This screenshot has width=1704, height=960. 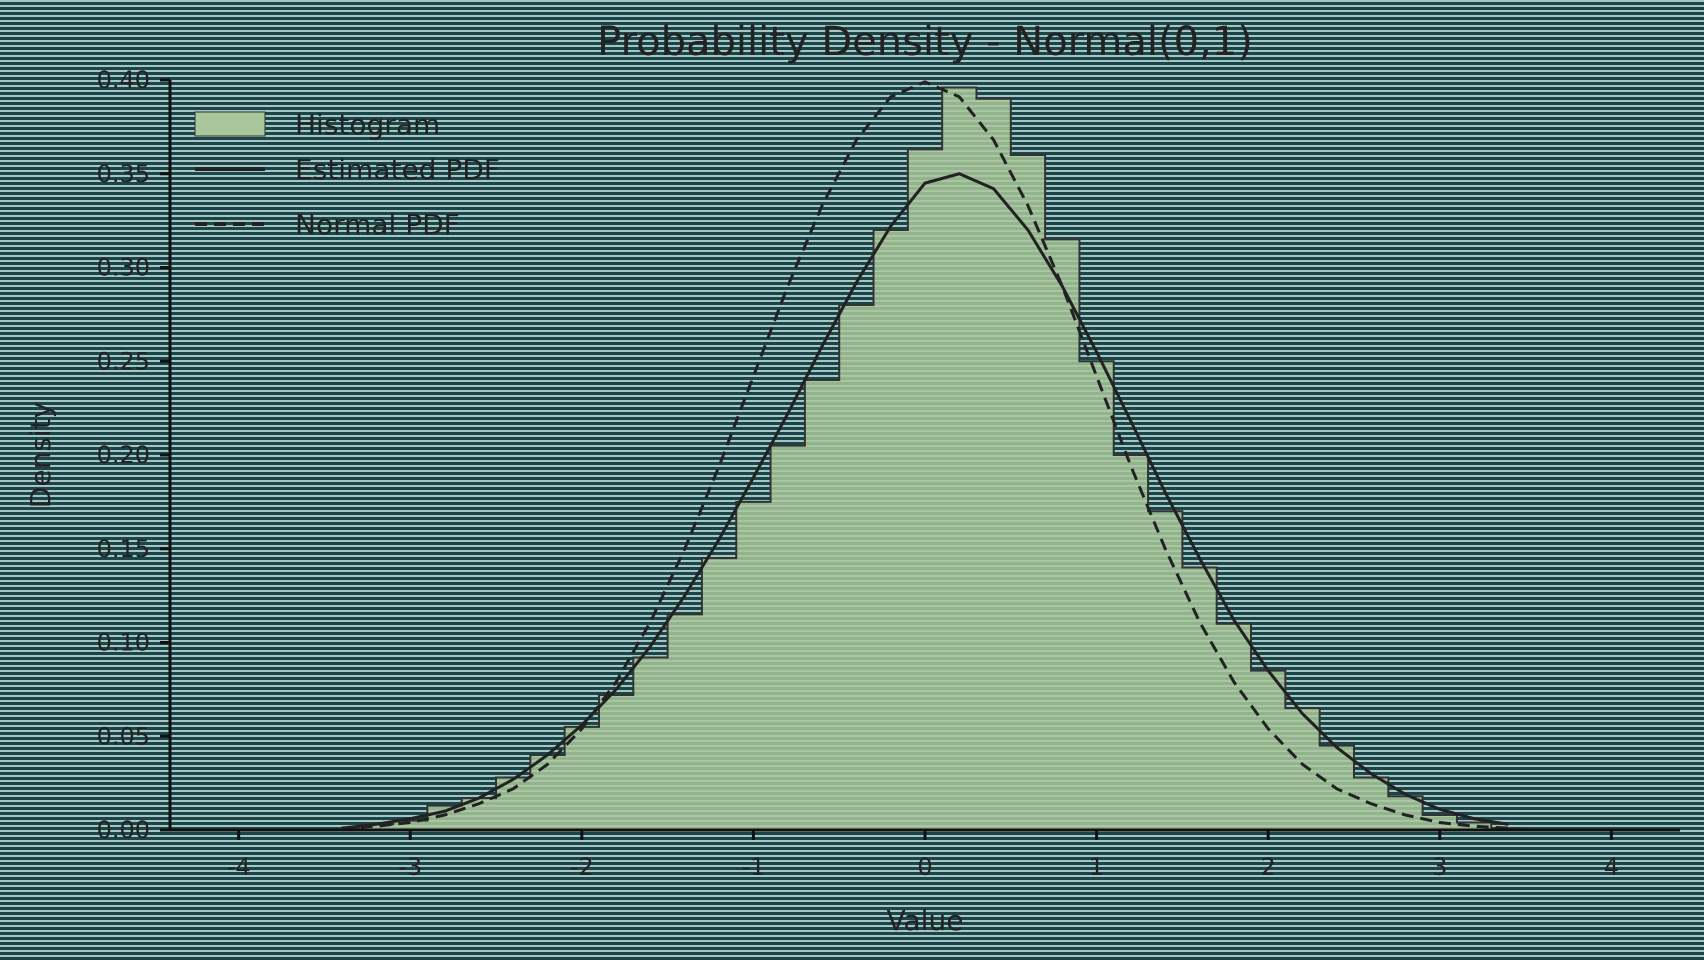 What do you see at coordinates (410, 867) in the screenshot?
I see `x-tick-label: -3` at bounding box center [410, 867].